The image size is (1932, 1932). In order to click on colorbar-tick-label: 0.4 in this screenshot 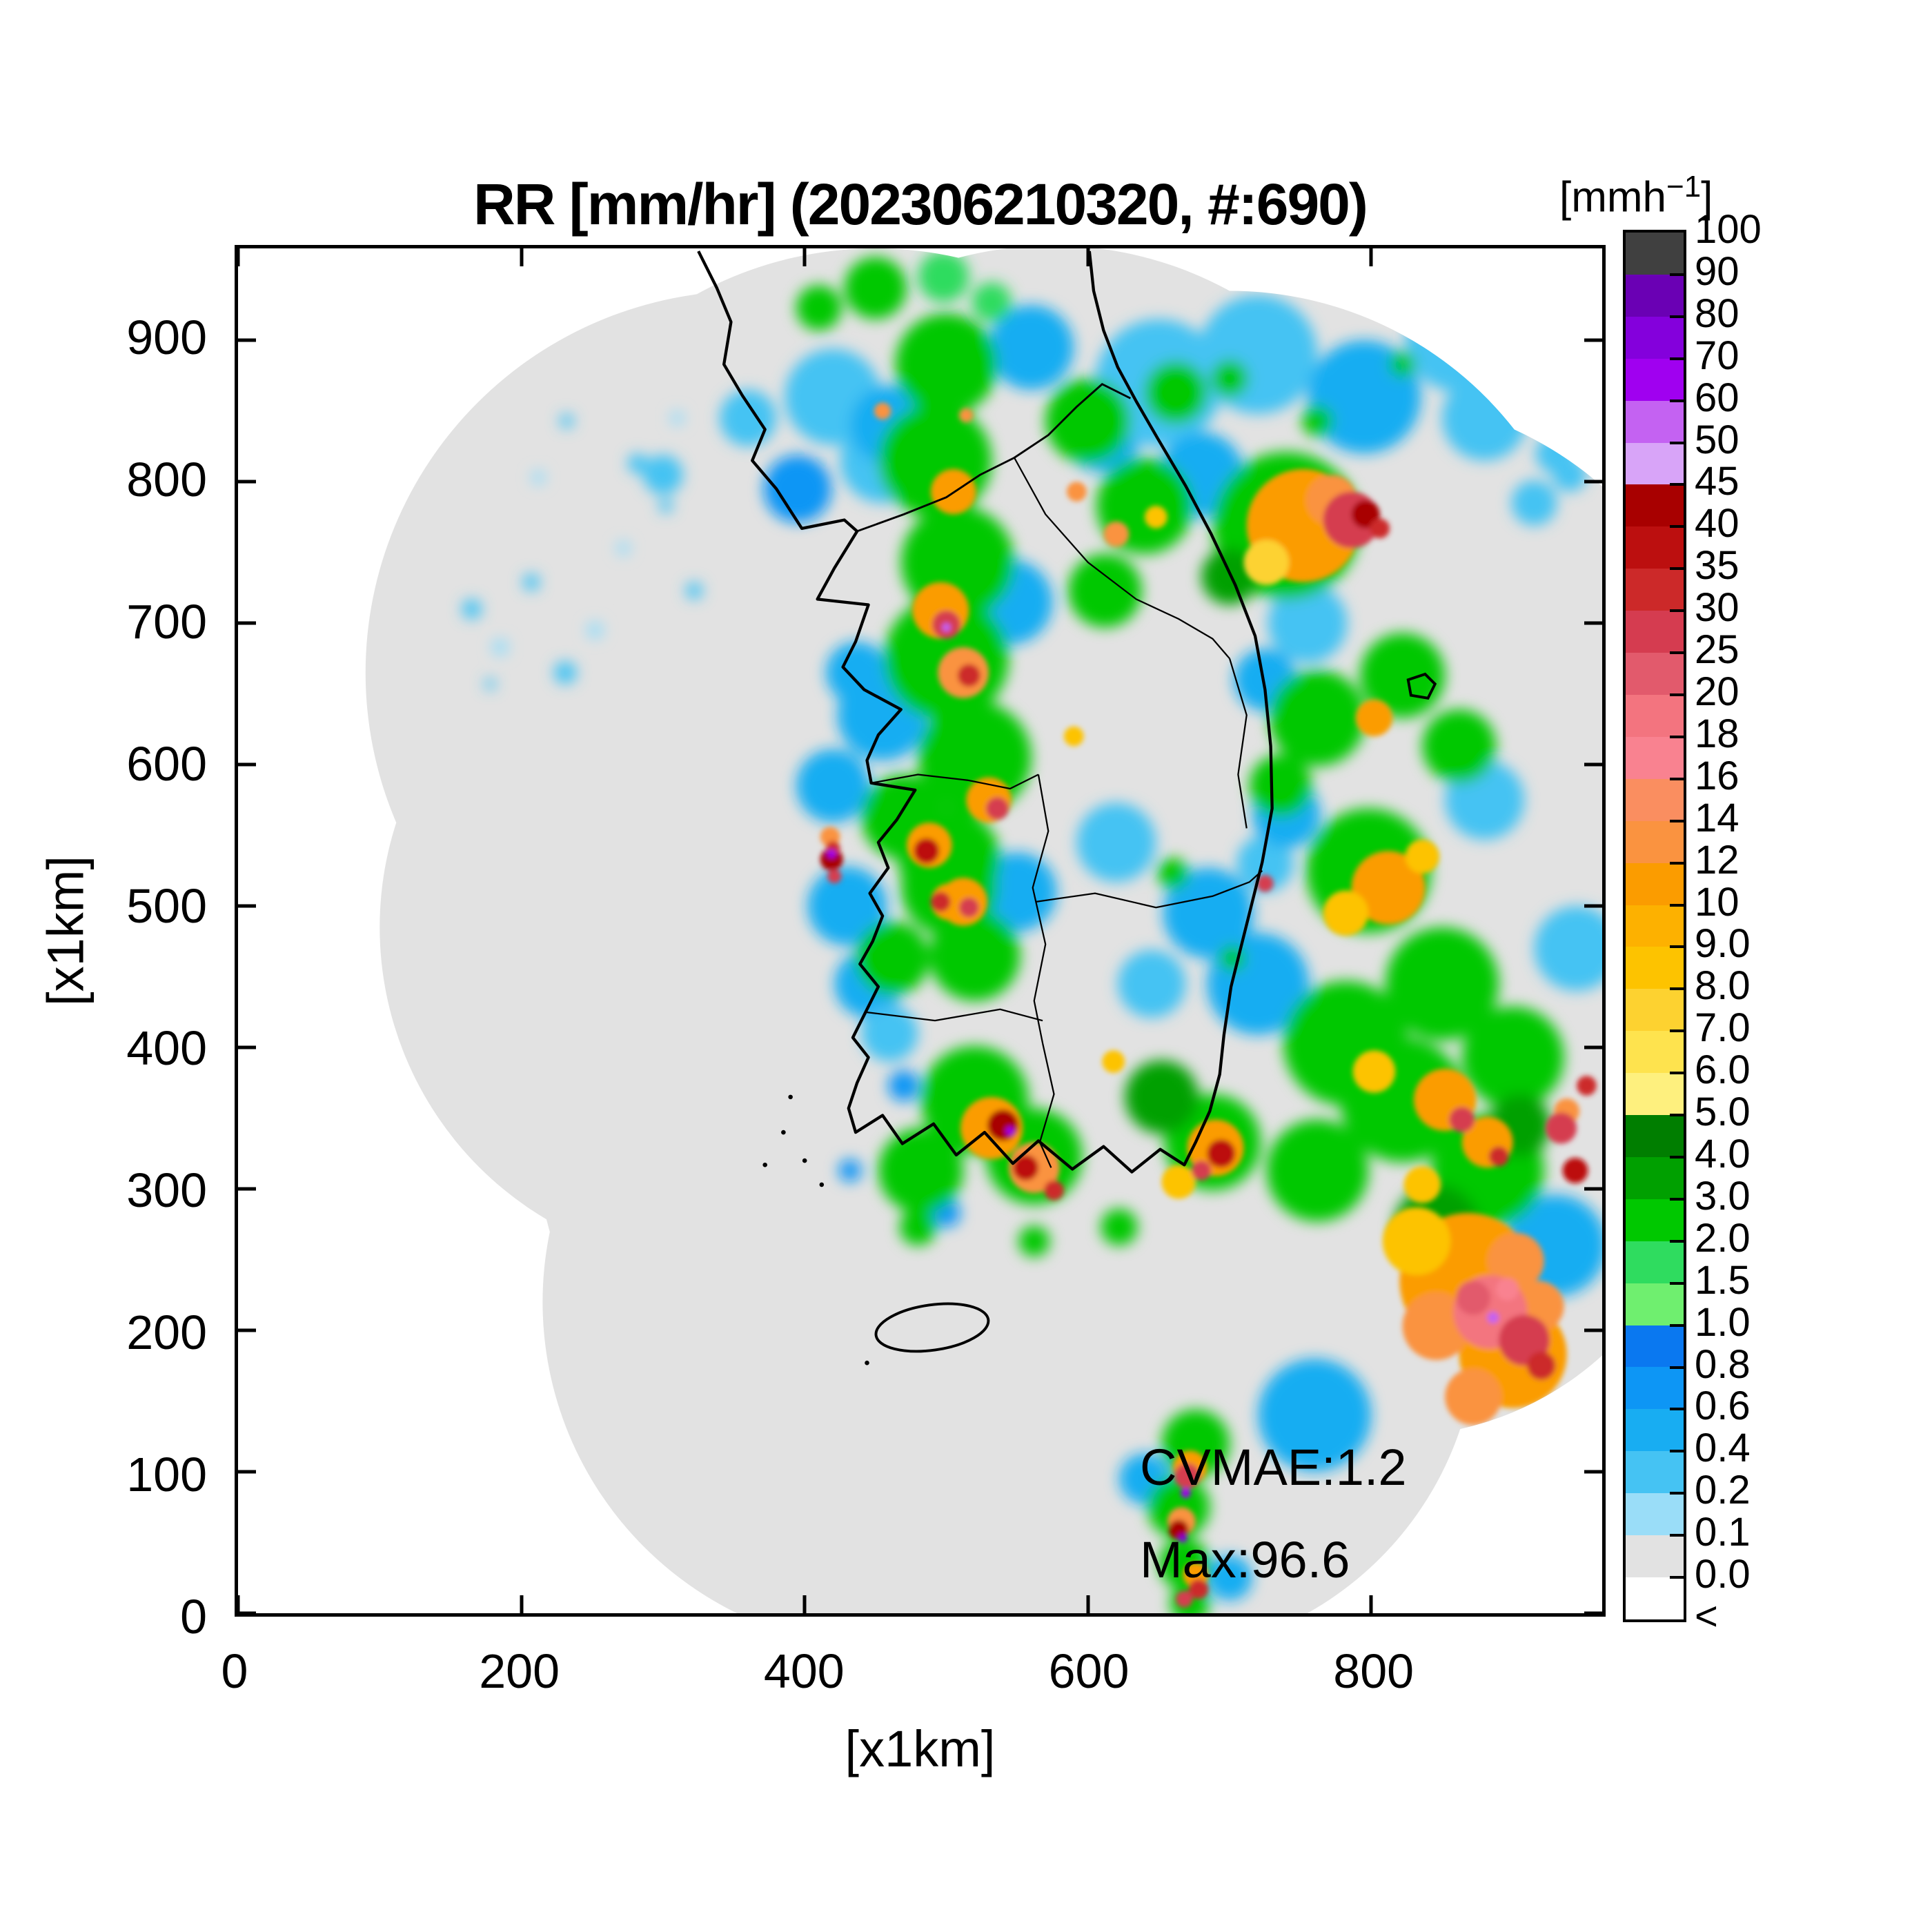, I will do `click(1723, 1448)`.